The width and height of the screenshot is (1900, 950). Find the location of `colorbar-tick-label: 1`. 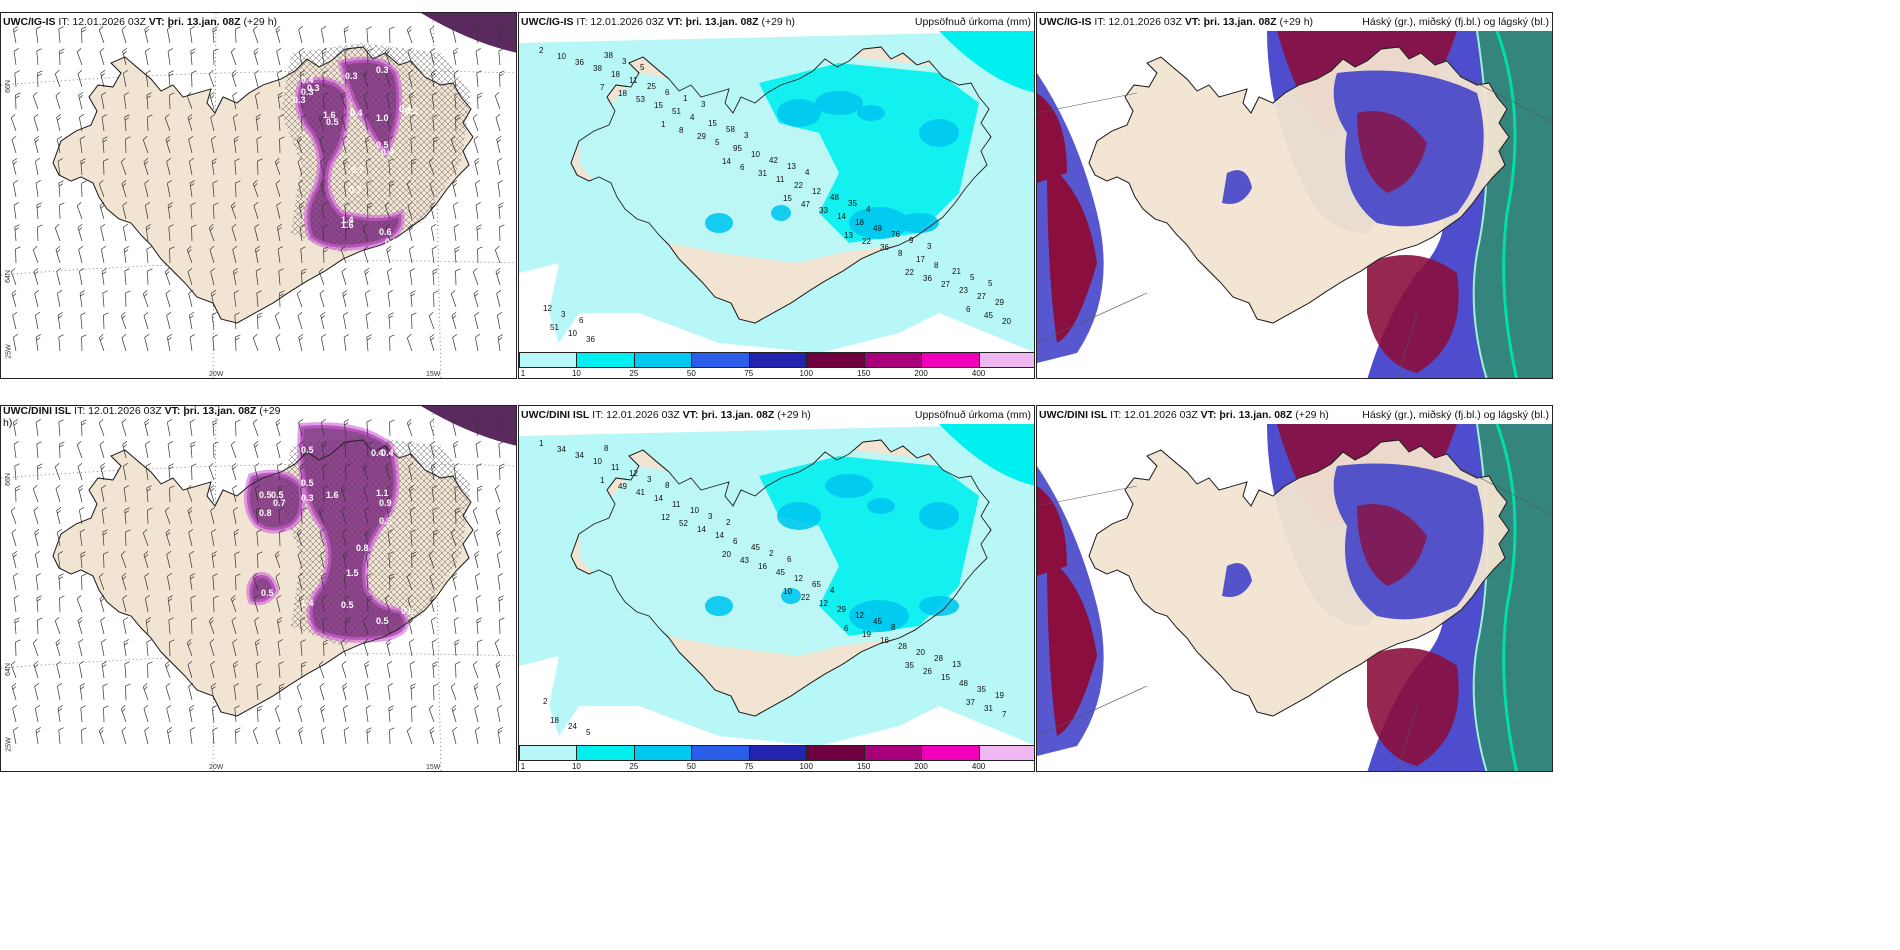

colorbar-tick-label: 1 is located at coordinates (523, 373).